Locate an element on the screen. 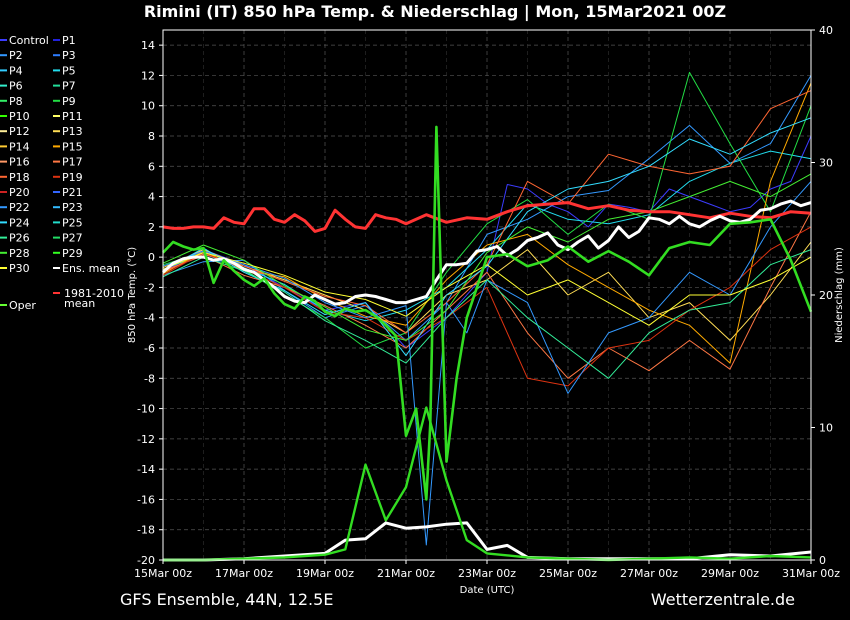  y-tick-label: 14 is located at coordinates (148, 45).